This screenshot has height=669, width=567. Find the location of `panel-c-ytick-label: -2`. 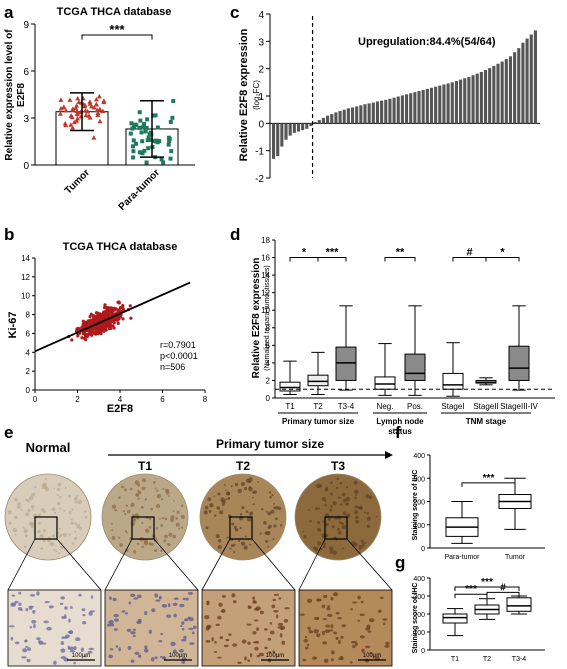

panel-c-ytick-label: -2 is located at coordinates (259, 179).